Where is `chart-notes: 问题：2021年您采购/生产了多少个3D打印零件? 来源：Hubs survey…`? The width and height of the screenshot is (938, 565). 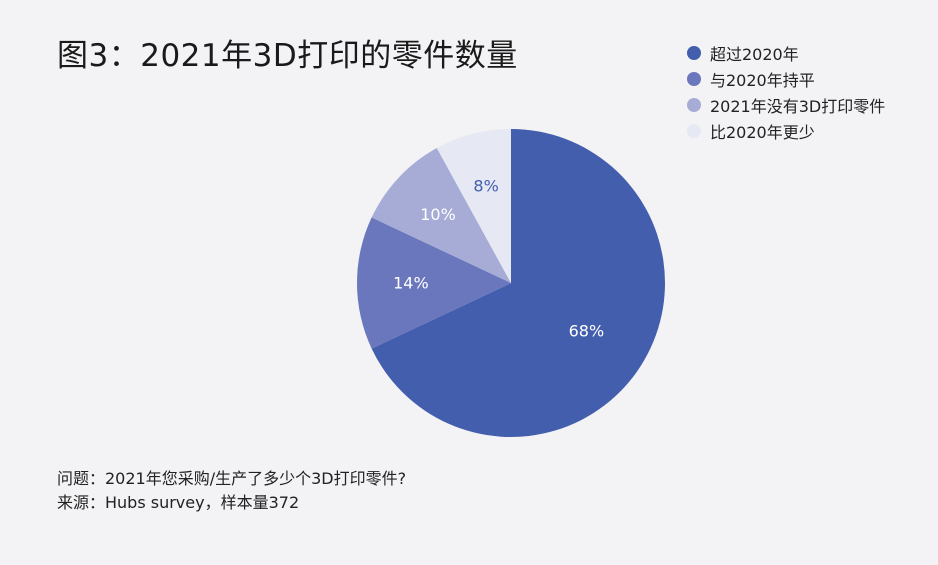 chart-notes: 问题：2021年您采购/生产了多少个3D打印零件? 来源：Hubs survey… is located at coordinates (231, 491).